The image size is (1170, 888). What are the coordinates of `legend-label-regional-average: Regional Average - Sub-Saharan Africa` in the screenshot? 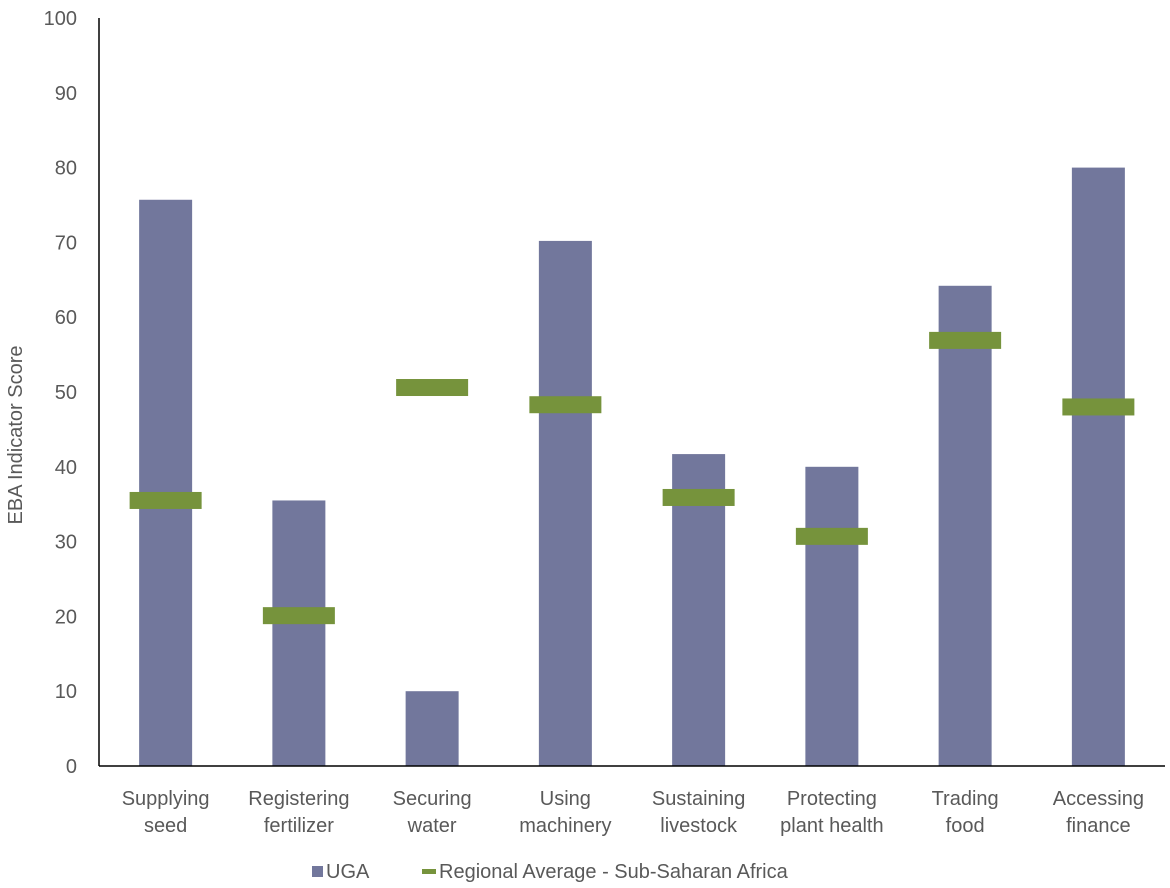 It's located at (614, 872).